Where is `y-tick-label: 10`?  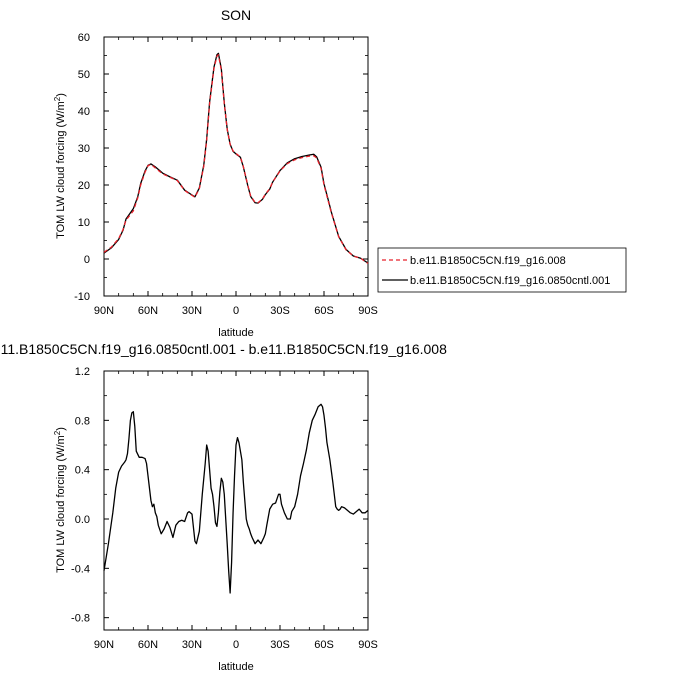
y-tick-label: 10 is located at coordinates (84, 223).